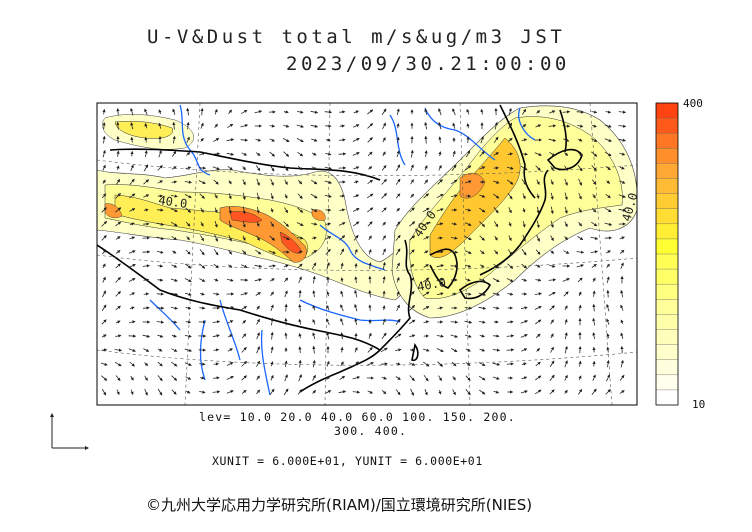 This screenshot has height=532, width=752. I want to click on colorbar-frame, so click(667, 254).